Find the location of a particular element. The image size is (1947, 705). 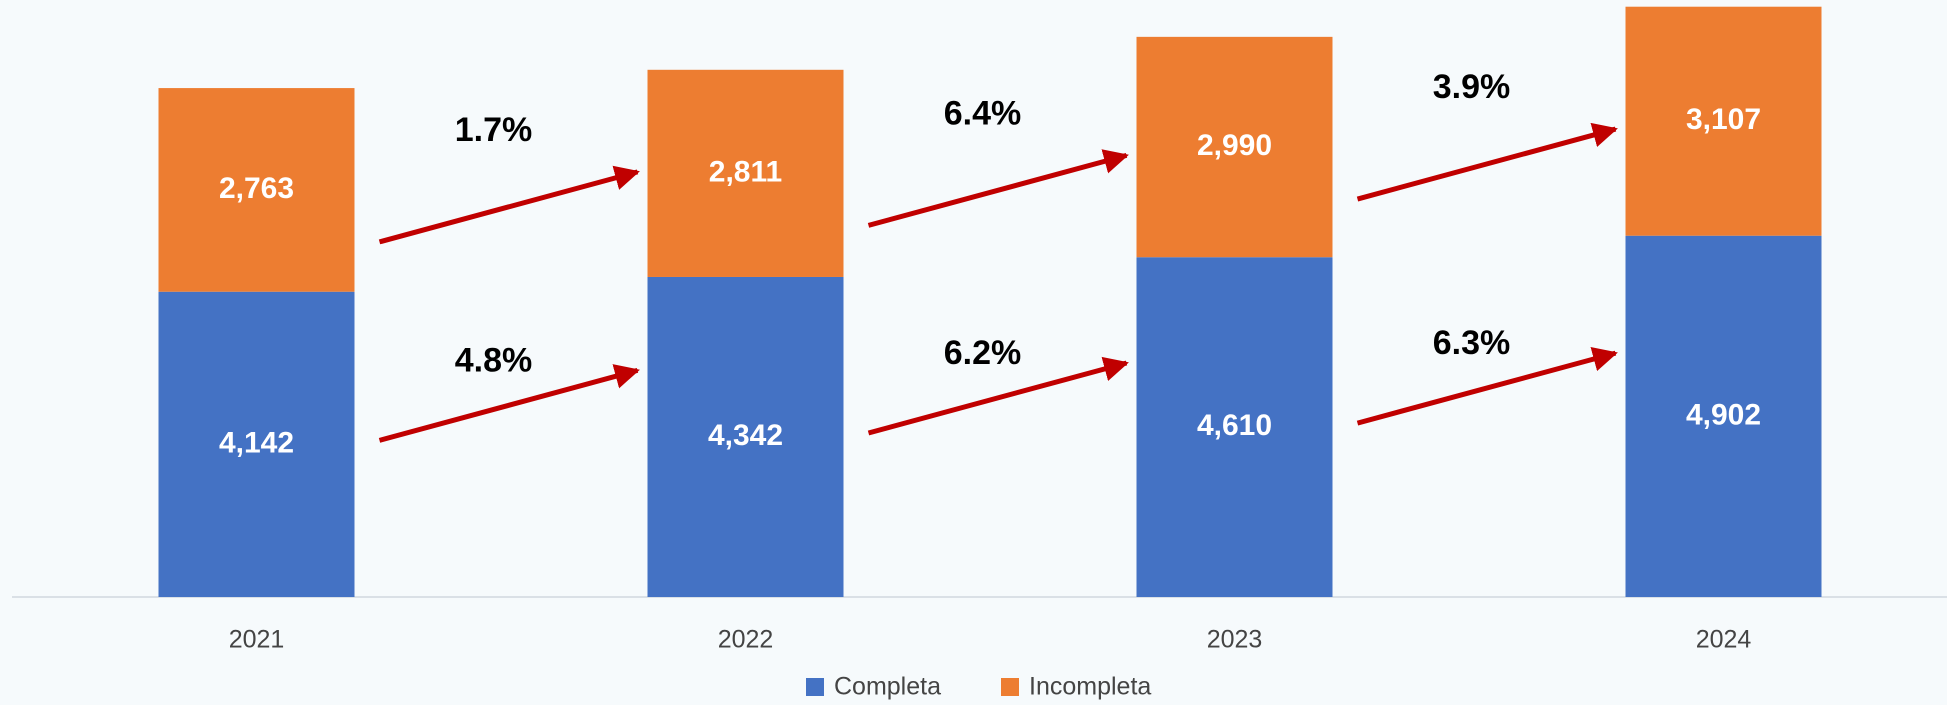

legend-label: Incompleta is located at coordinates (1090, 687).